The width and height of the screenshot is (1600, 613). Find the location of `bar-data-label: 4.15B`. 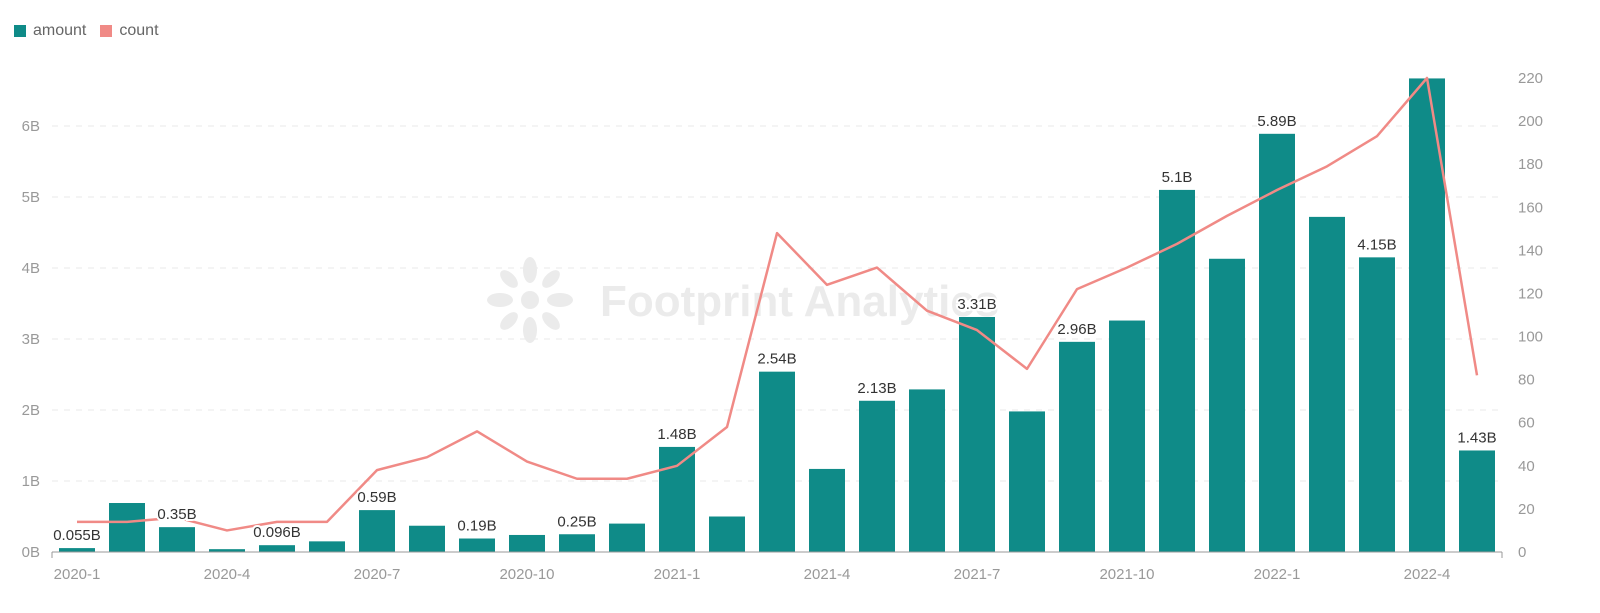

bar-data-label: 4.15B is located at coordinates (1376, 244).